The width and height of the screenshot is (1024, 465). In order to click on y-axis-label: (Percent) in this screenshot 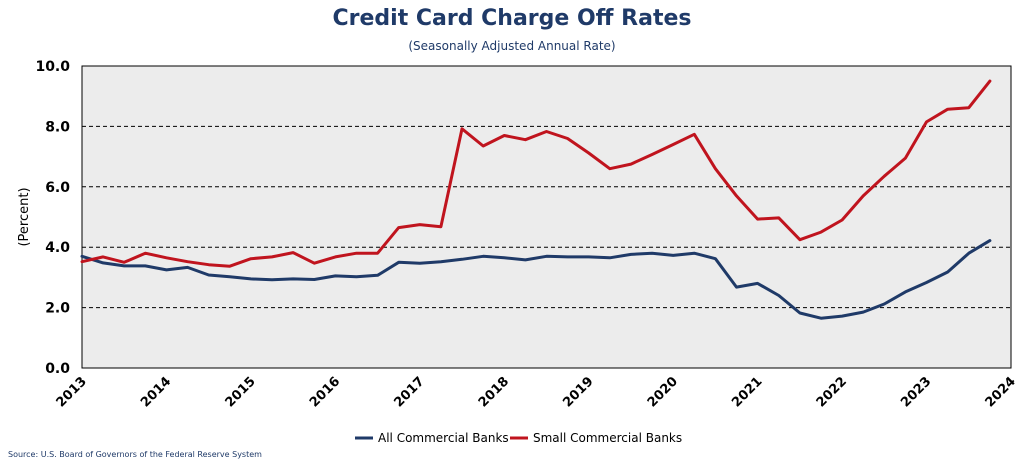, I will do `click(24, 216)`.